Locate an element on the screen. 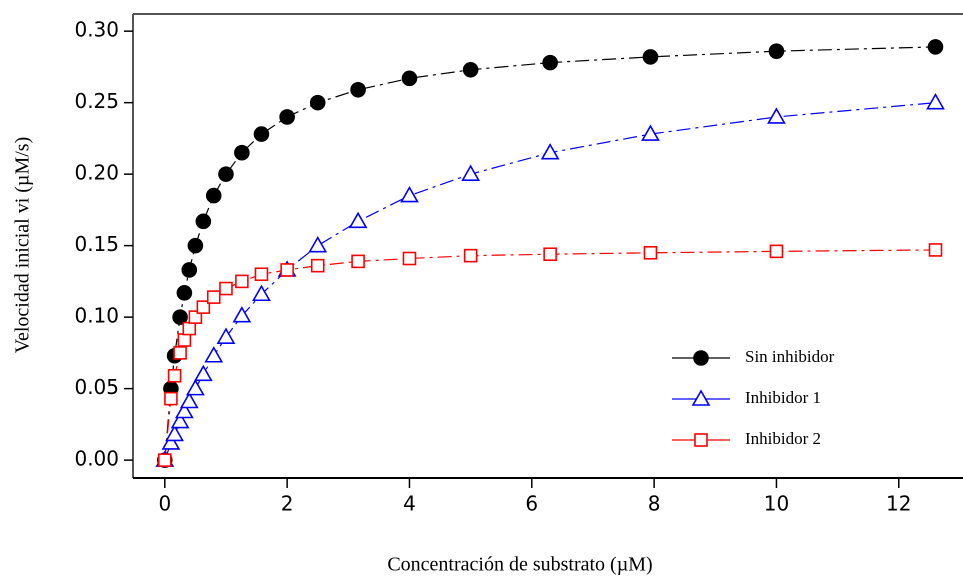 The width and height of the screenshot is (963, 581). legend-label: Sin inhibidor is located at coordinates (790, 356).